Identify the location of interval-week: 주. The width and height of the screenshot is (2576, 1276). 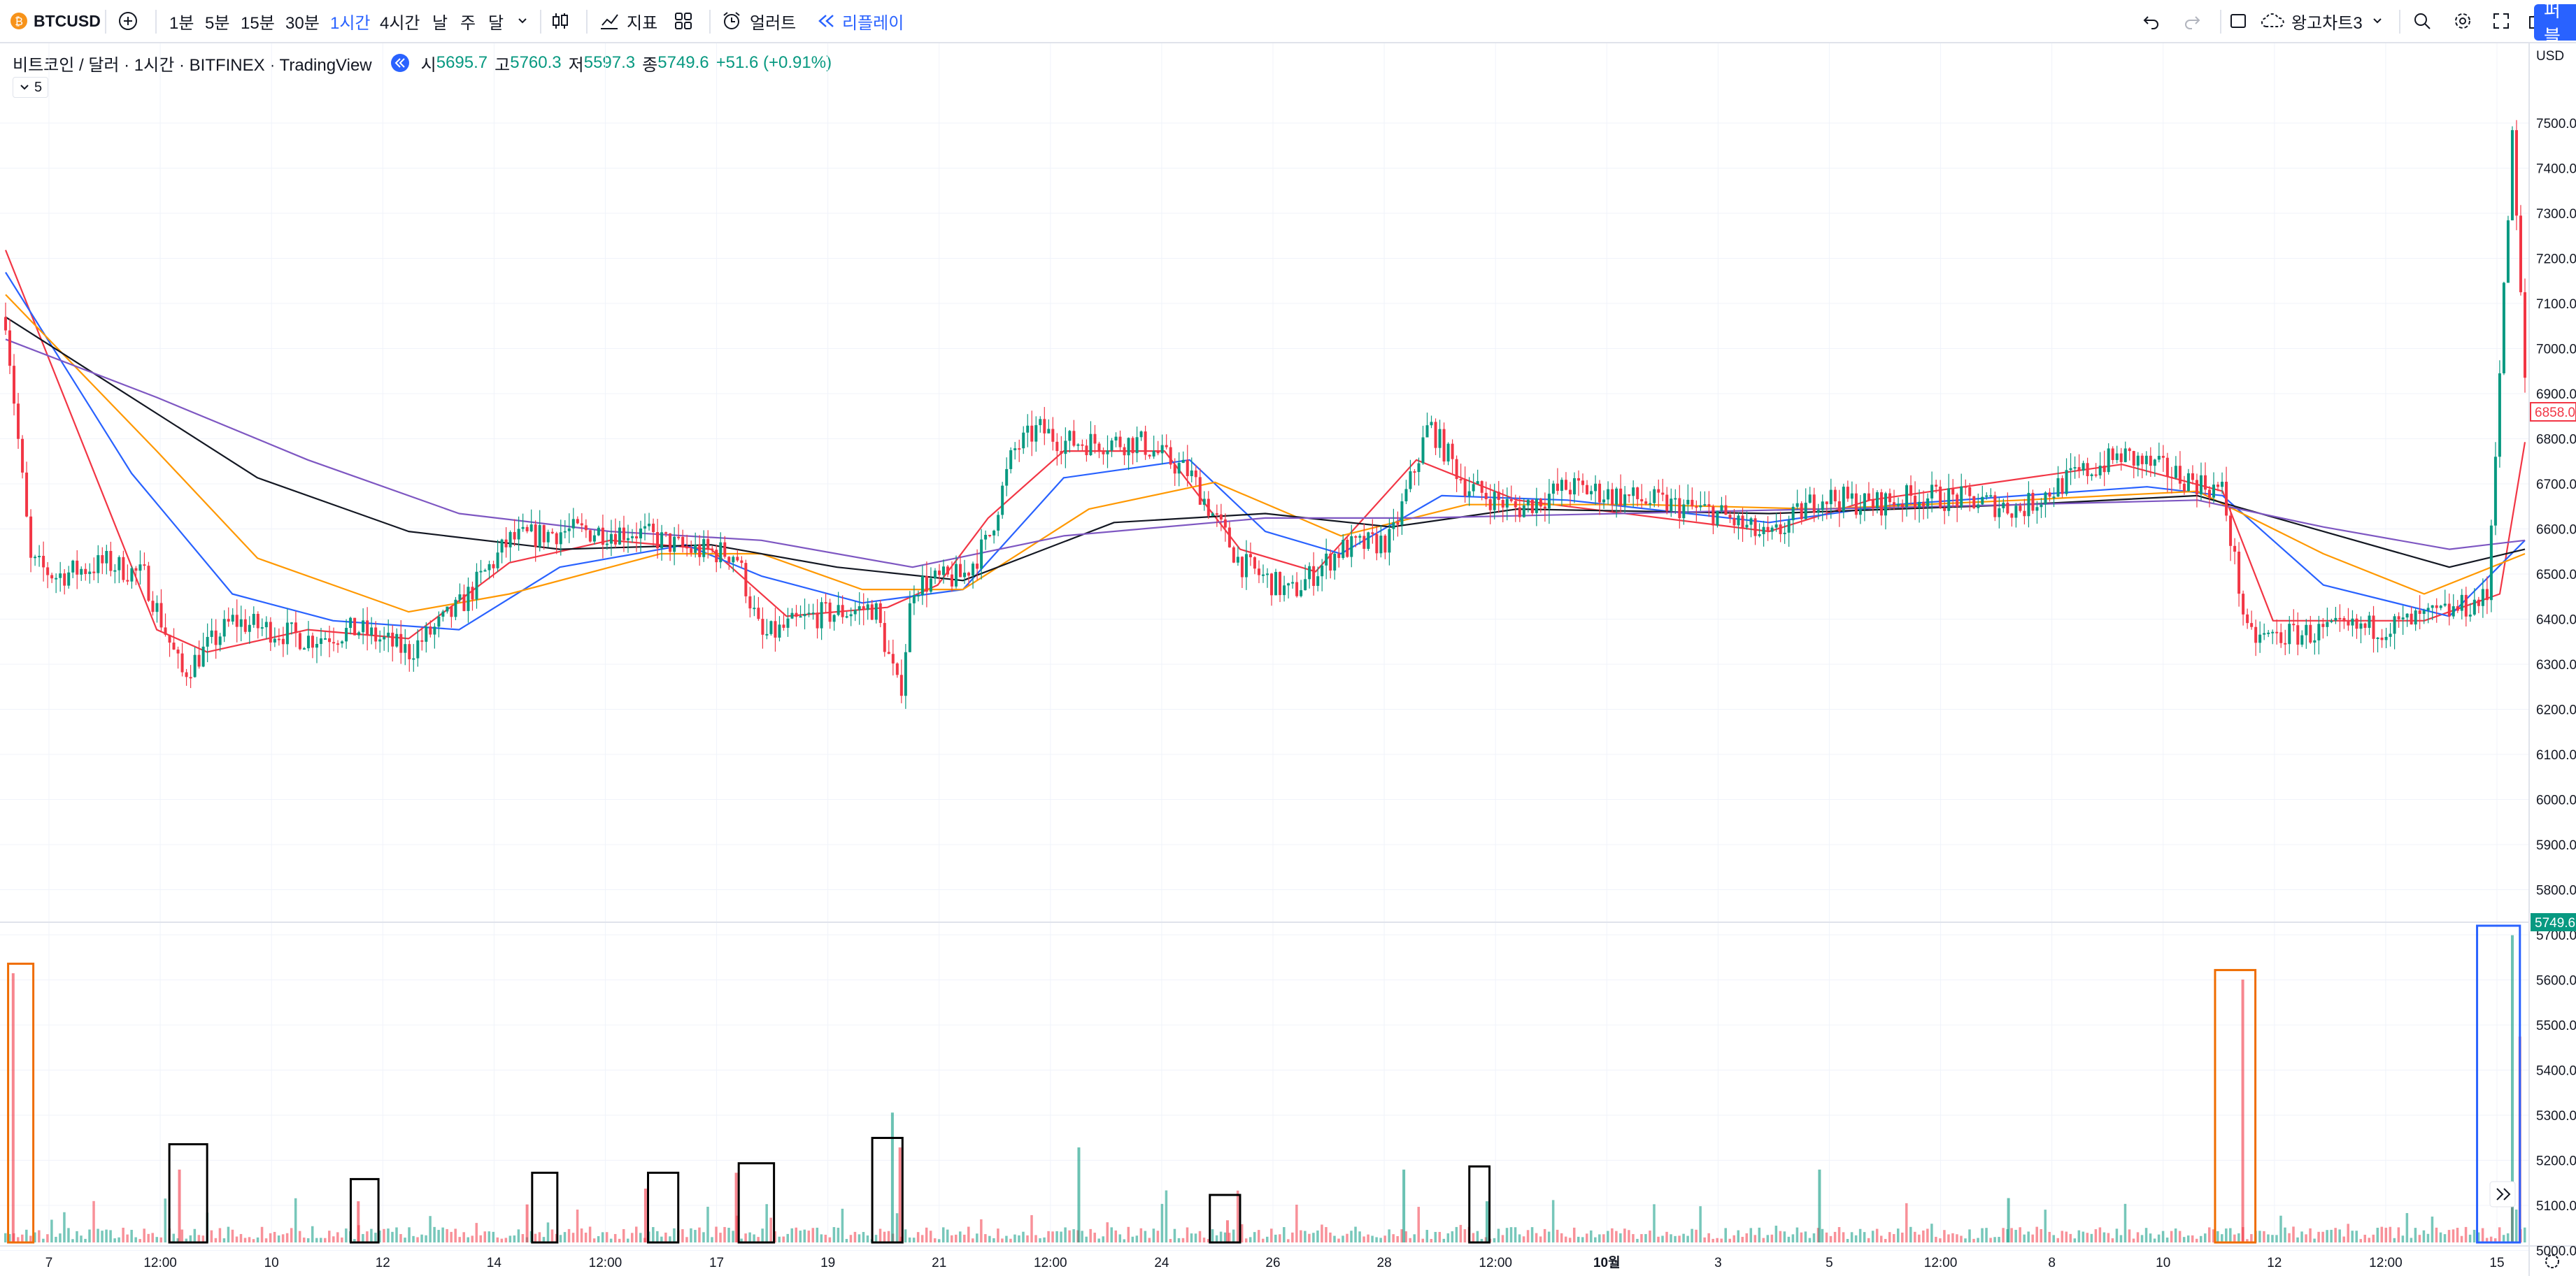
(468, 23).